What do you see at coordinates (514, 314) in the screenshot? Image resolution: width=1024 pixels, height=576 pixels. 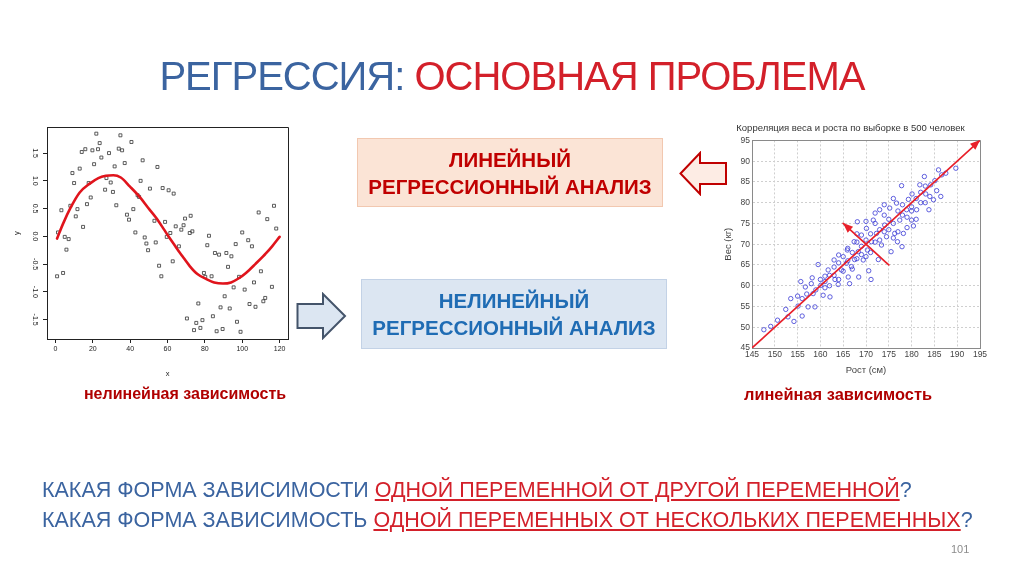 I see `label-box: НЕЛИНЕЙНЫЙ РЕГРЕССИОННЫЙ АНАЛИЗ` at bounding box center [514, 314].